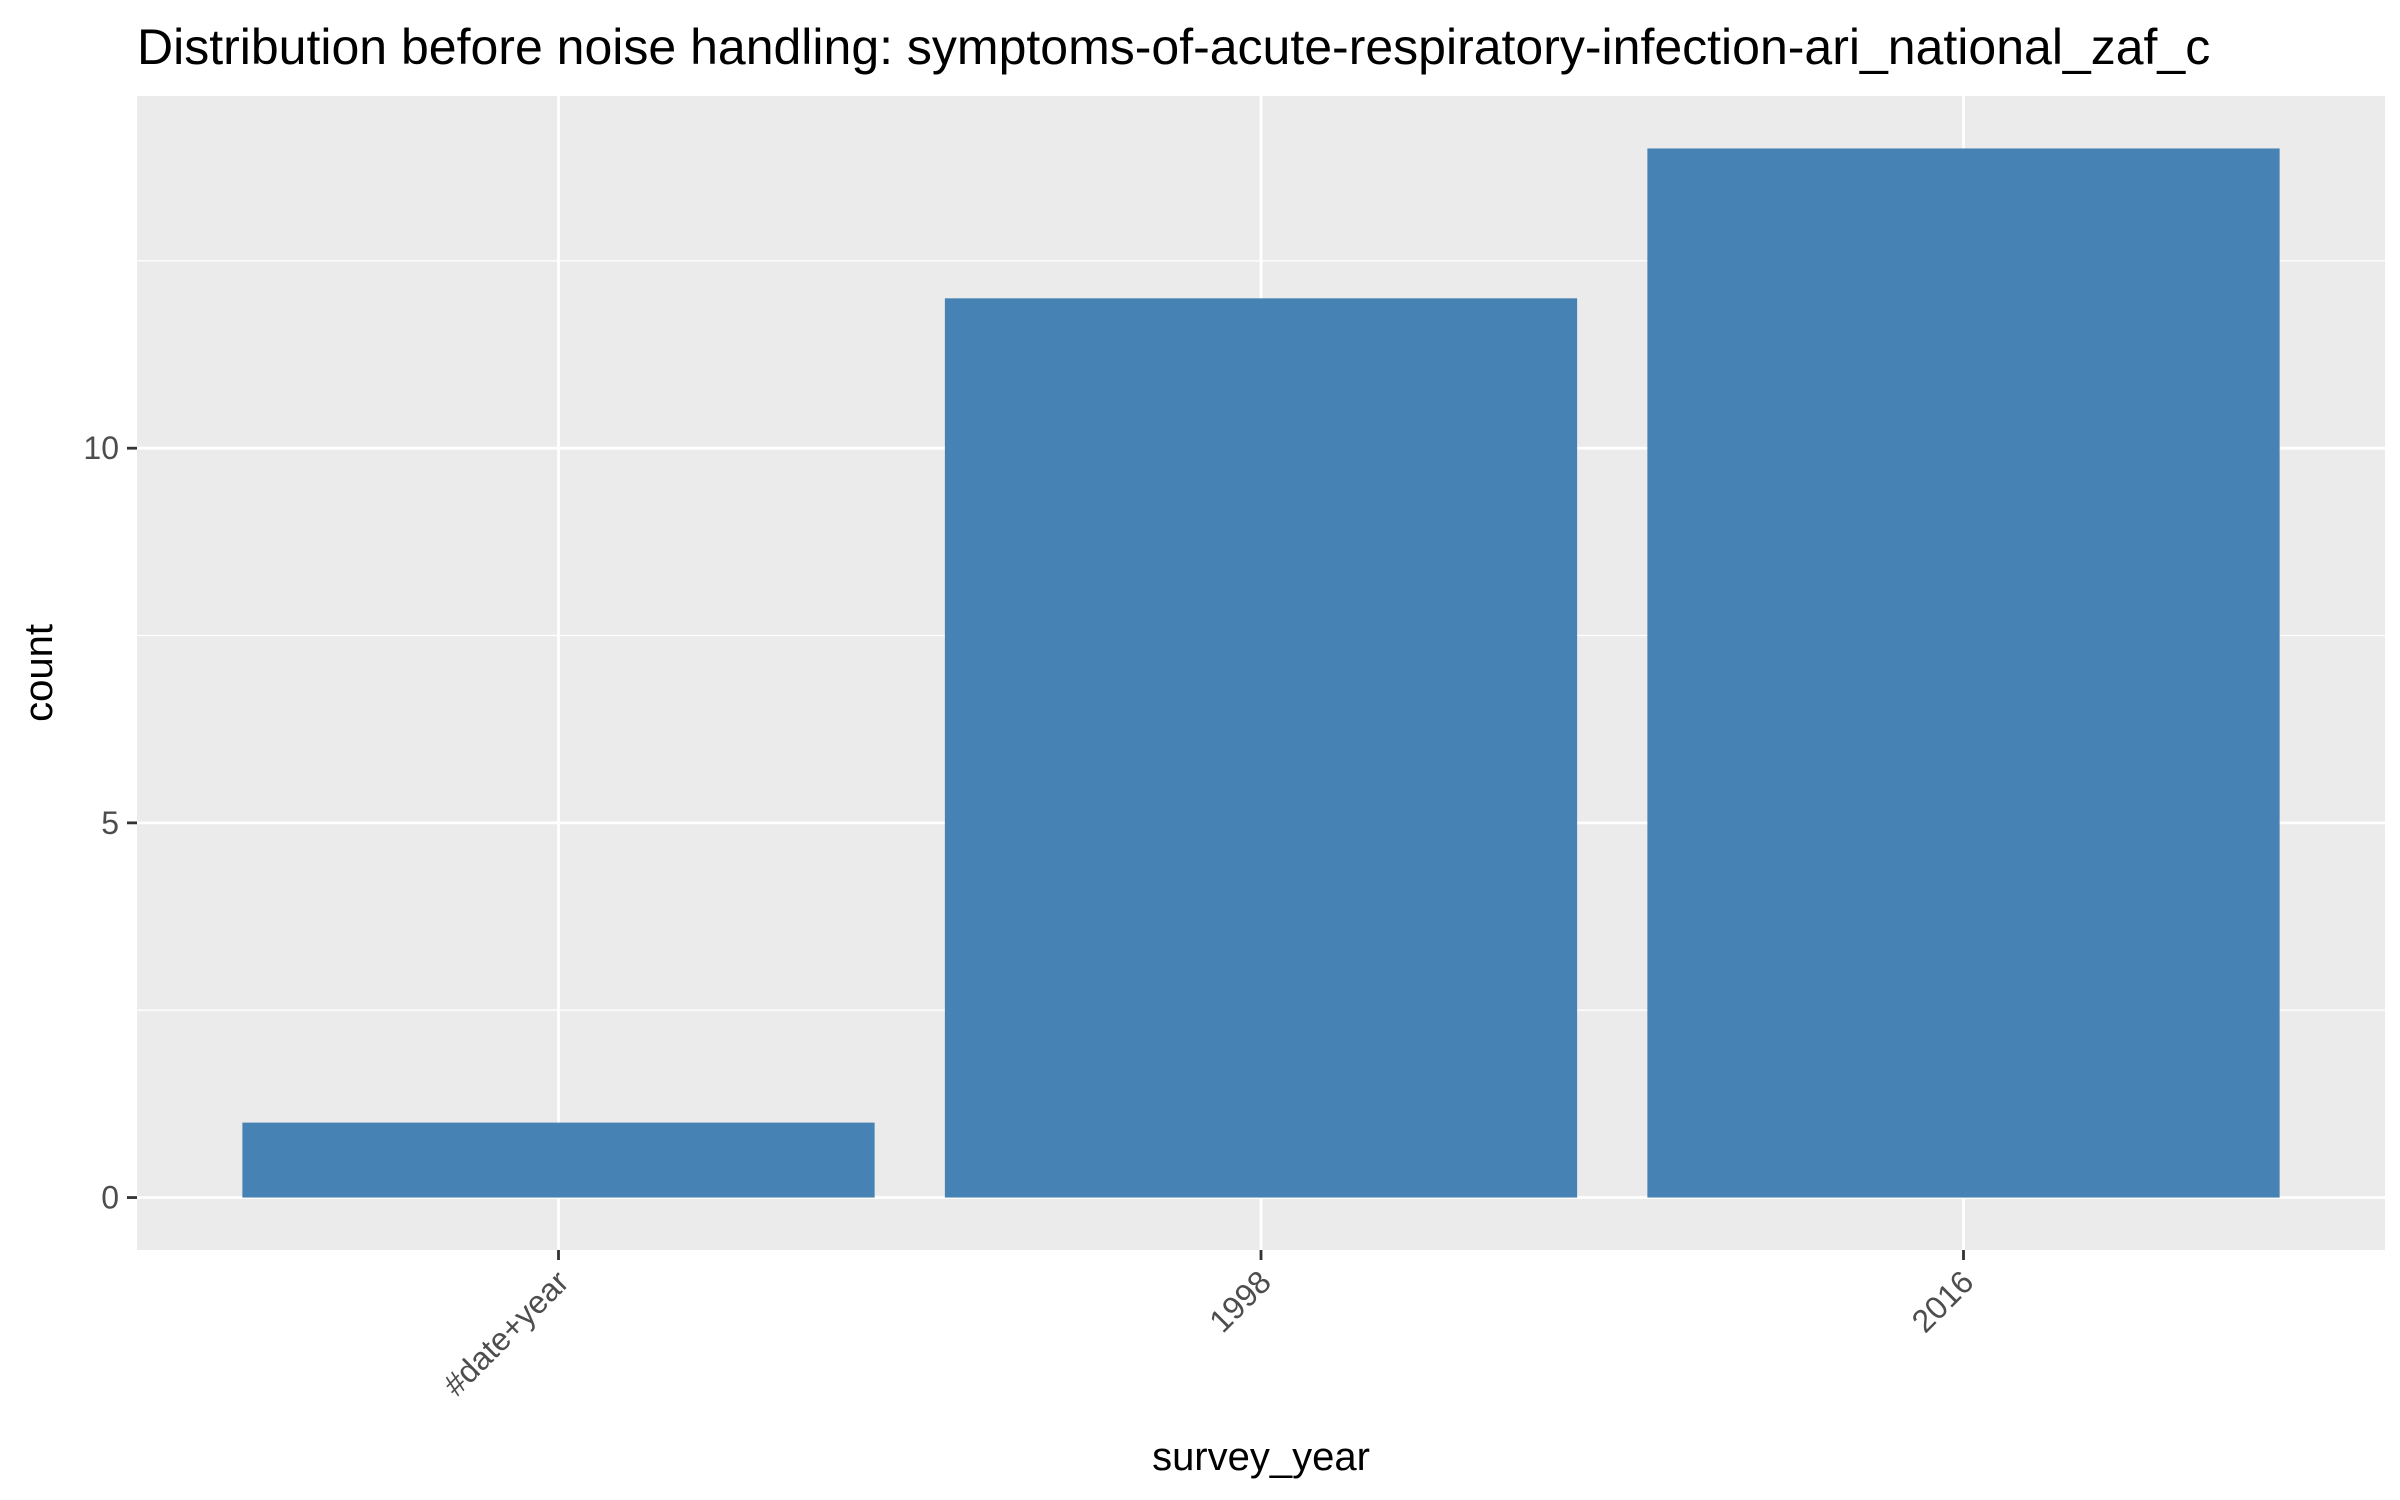 The width and height of the screenshot is (2400, 1500). I want to click on y-tick-label: 5, so click(110, 823).